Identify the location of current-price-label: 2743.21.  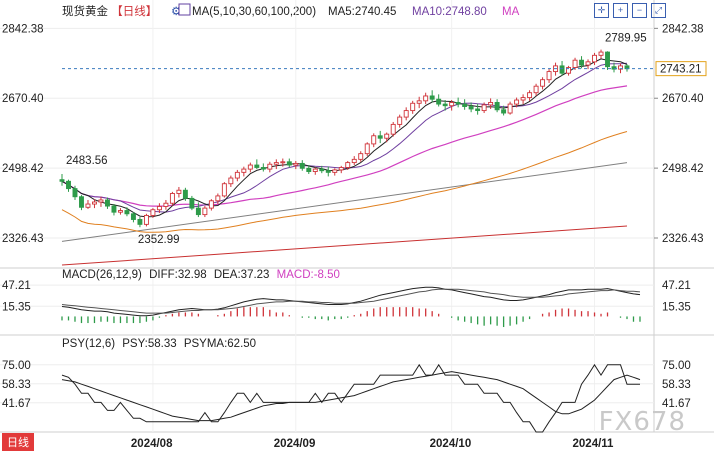
(681, 70).